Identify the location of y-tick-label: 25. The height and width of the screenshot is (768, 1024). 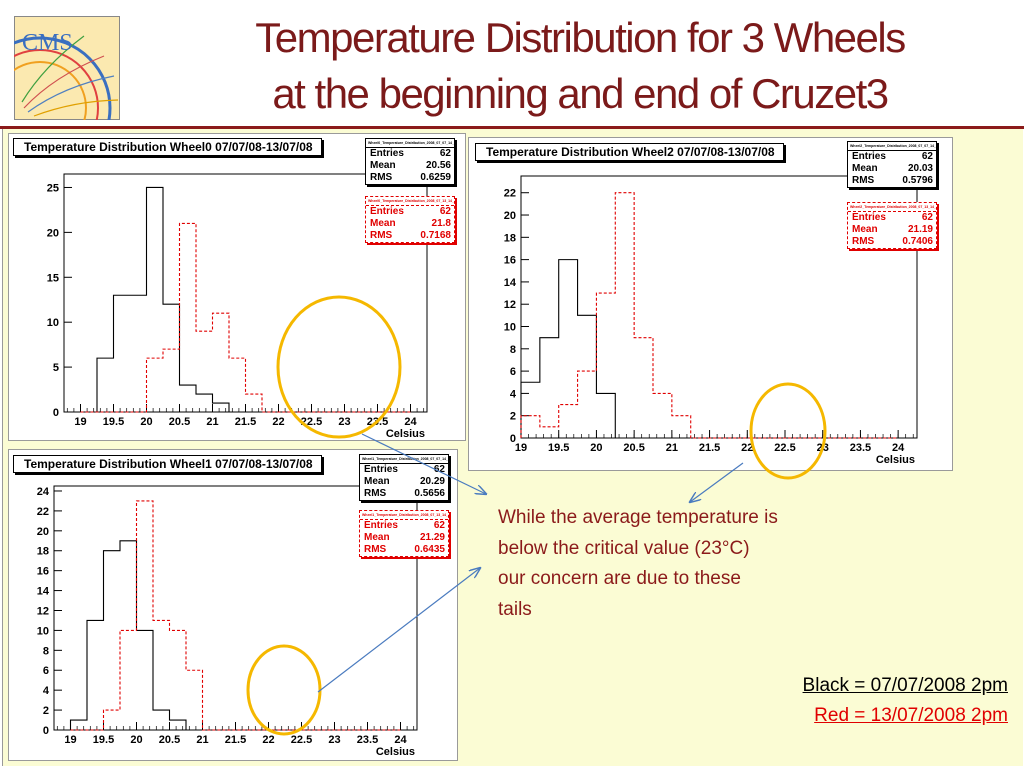
(53, 188).